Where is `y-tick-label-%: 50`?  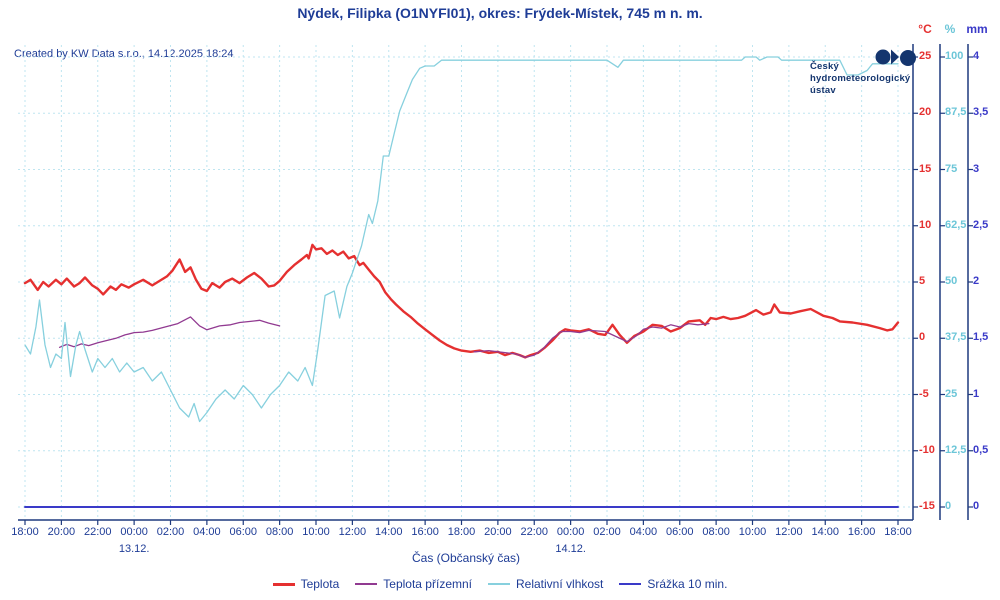 y-tick-label-%: 50 is located at coordinates (951, 281).